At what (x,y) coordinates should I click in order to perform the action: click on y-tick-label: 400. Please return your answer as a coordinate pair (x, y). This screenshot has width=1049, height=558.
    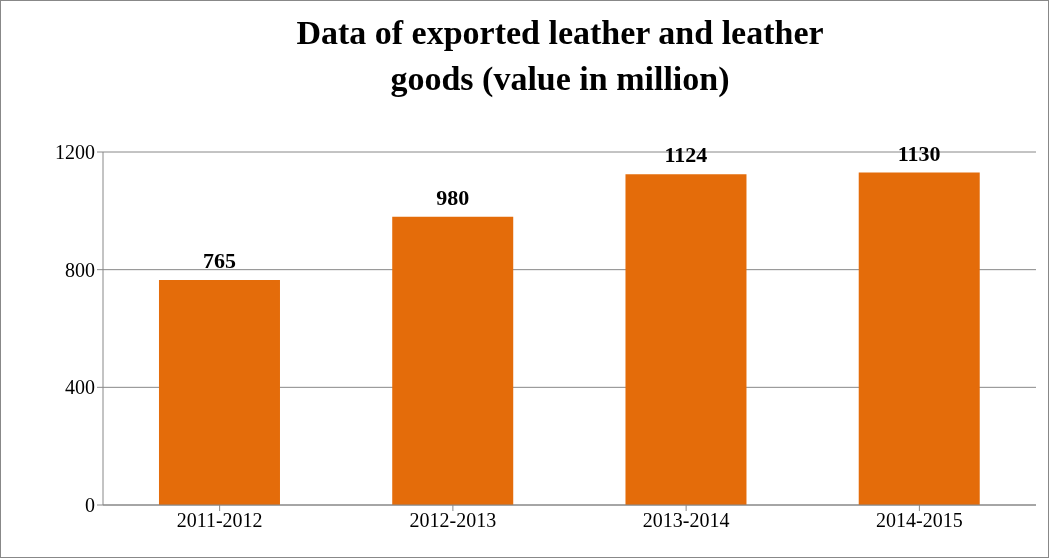
    Looking at the image, I should click on (80, 387).